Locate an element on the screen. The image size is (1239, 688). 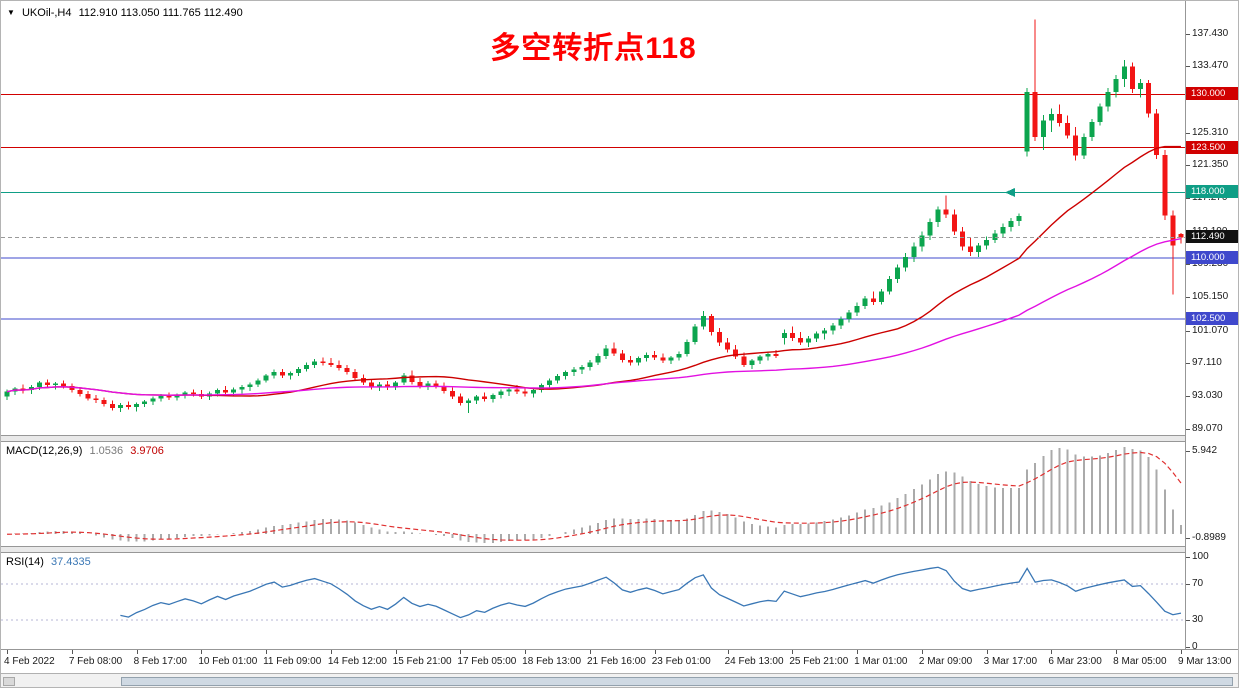
macd-indicator-label: MACD(12,26,9) 1.0536 3.9706 is located at coordinates (87, 451).